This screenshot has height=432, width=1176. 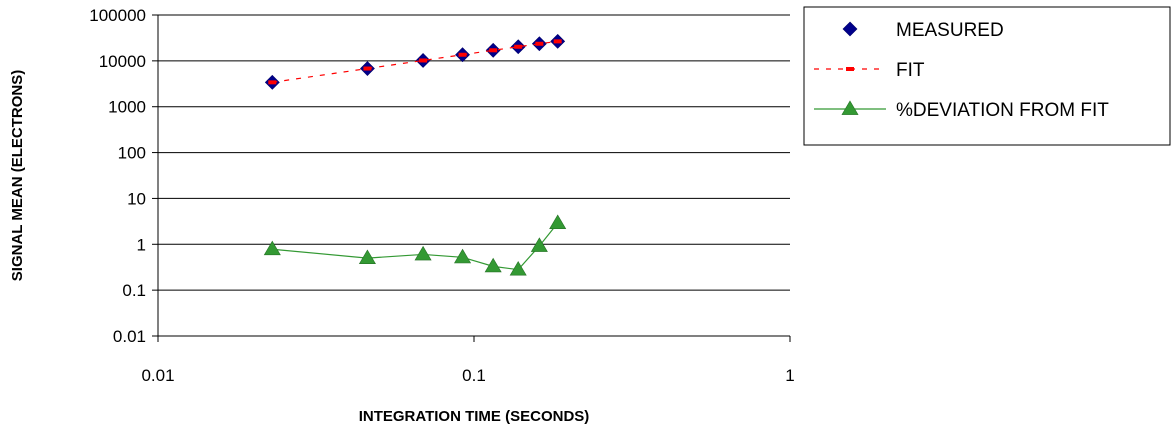 I want to click on x-axis-title: INTEGRATION TIME (SECONDS), so click(x=474, y=416).